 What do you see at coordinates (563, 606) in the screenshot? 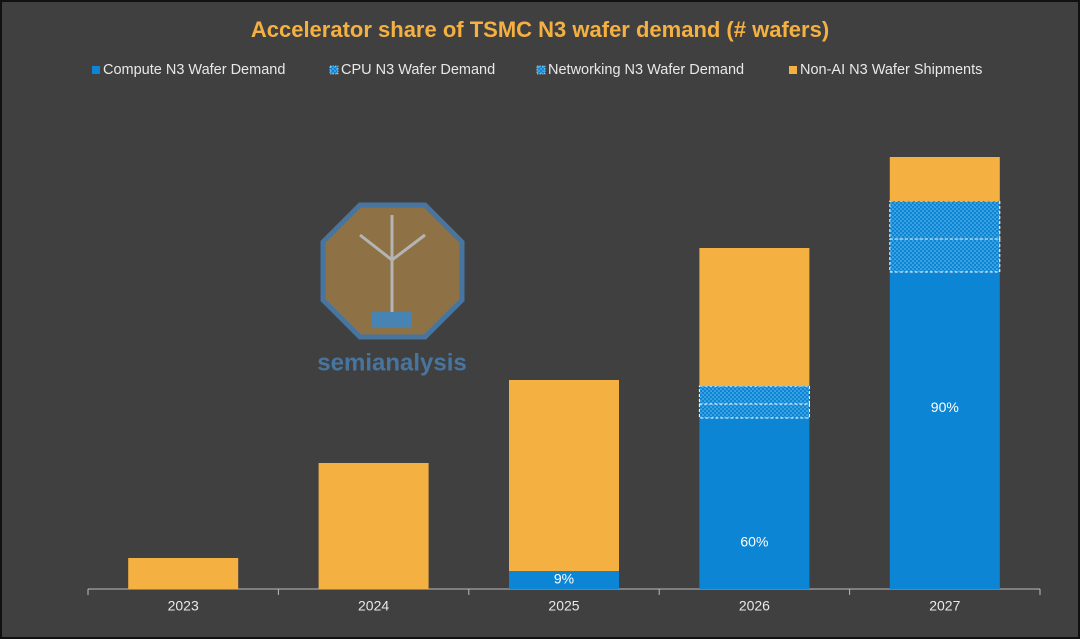
I see `x-tick-label: 2025` at bounding box center [563, 606].